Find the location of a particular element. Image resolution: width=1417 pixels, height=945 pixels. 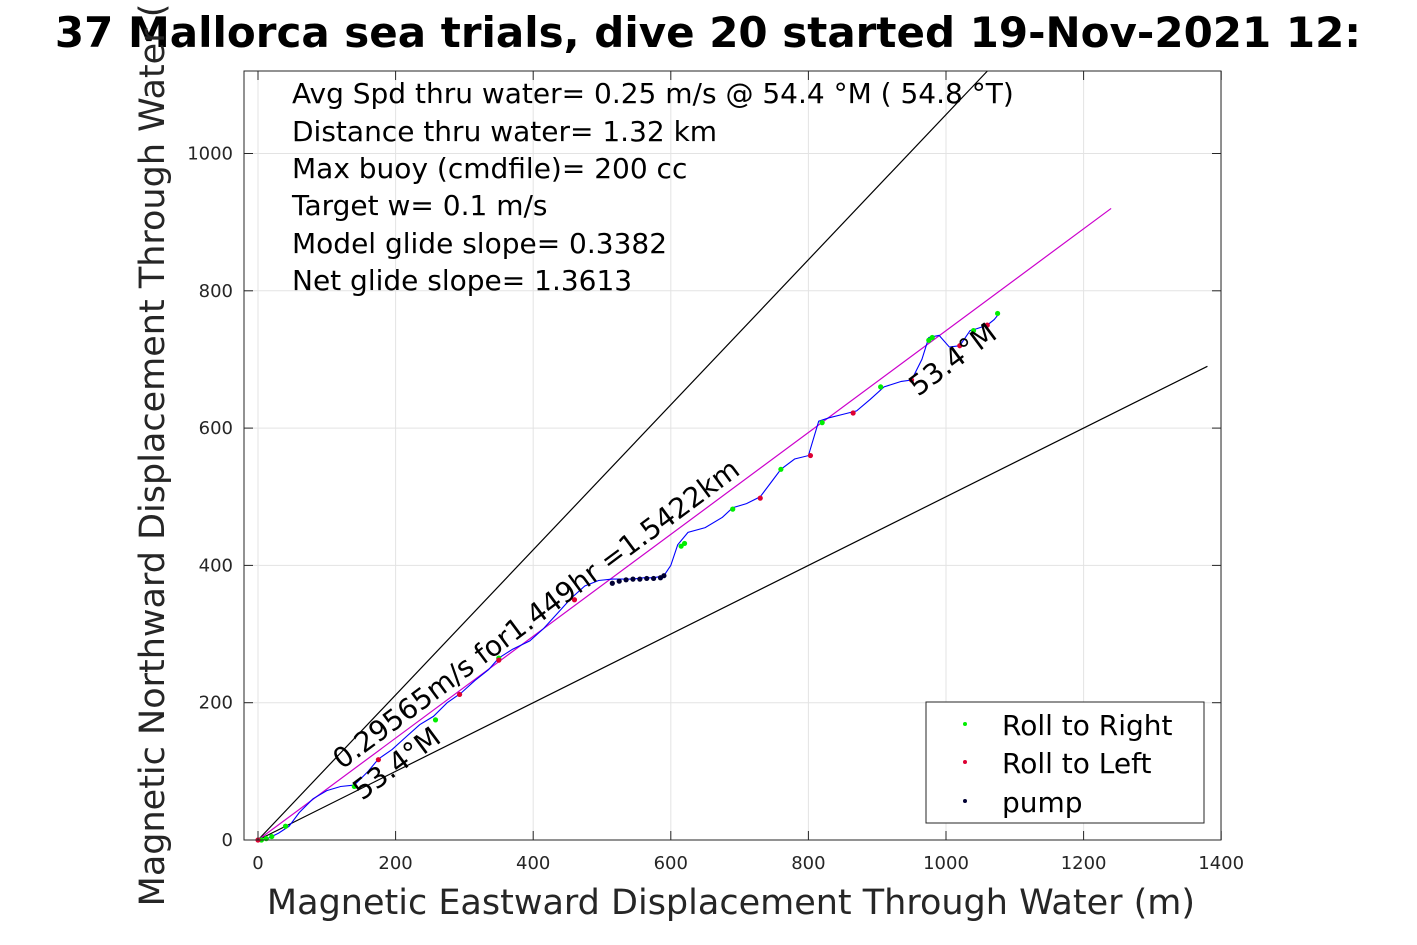

legend-label-roll-left: Roll to Left is located at coordinates (1076, 763).